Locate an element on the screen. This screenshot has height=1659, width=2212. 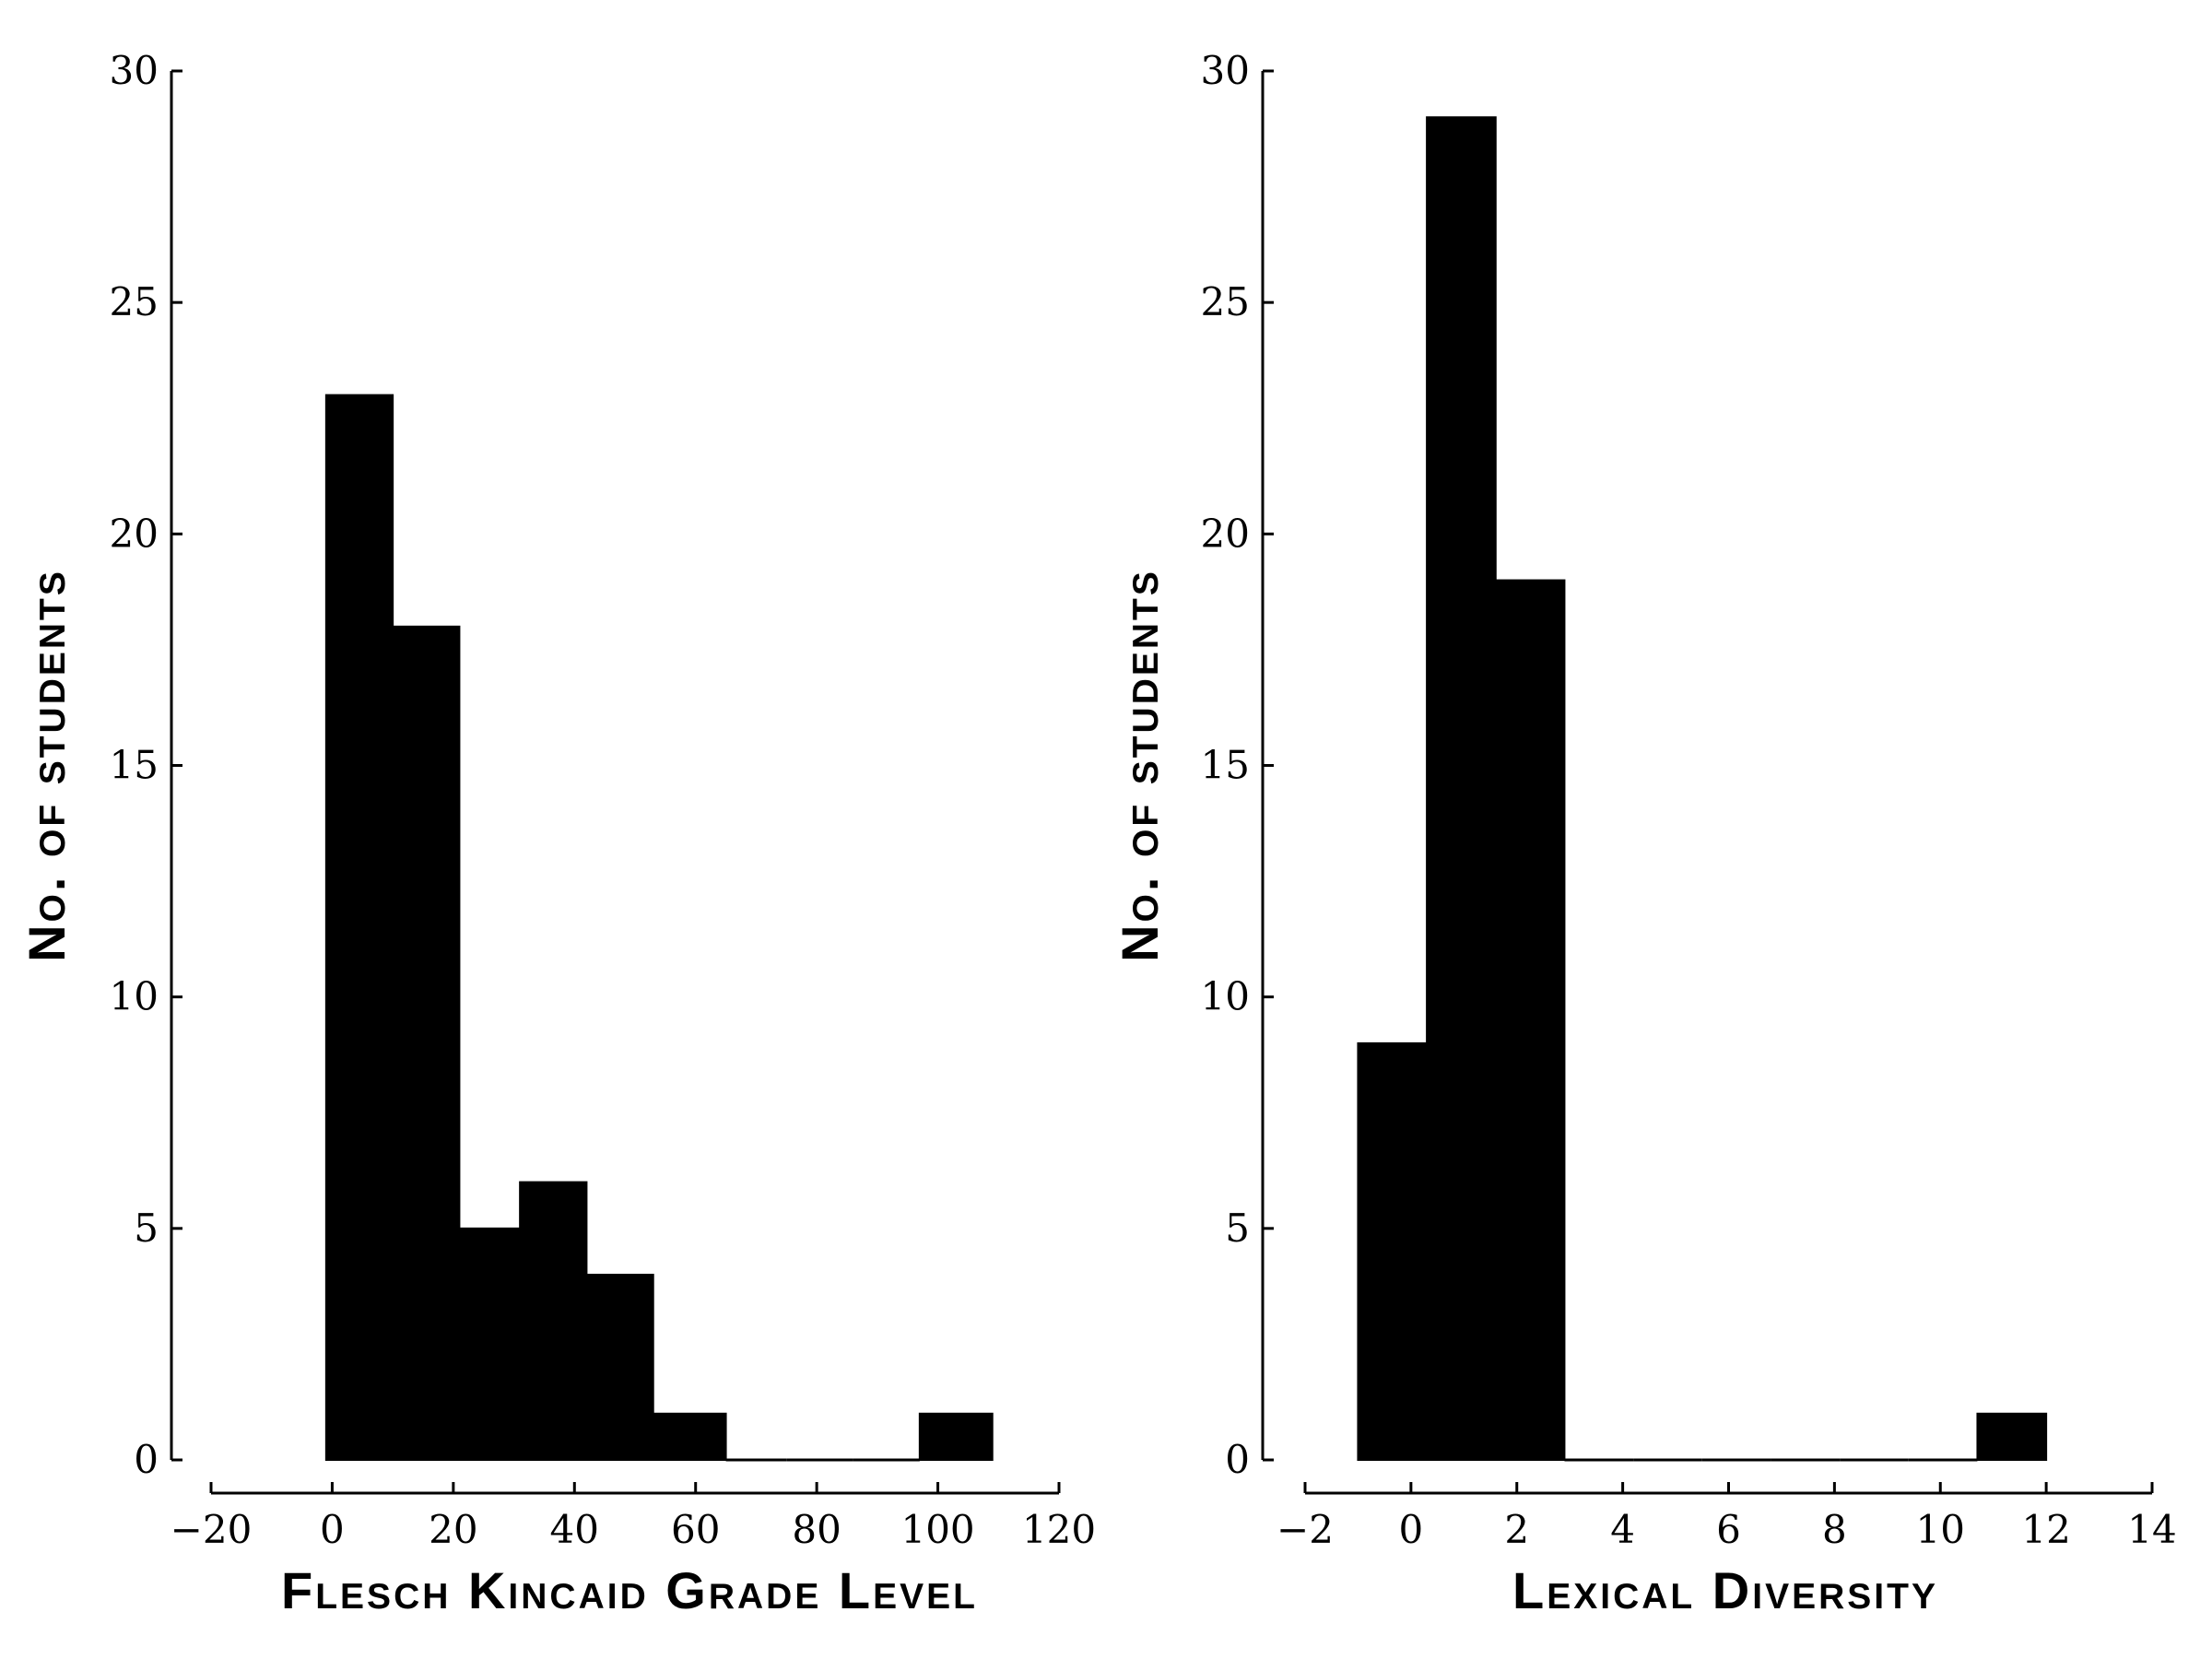
flesch-kincaid-x-tick-label: 120 is located at coordinates (1059, 1529).